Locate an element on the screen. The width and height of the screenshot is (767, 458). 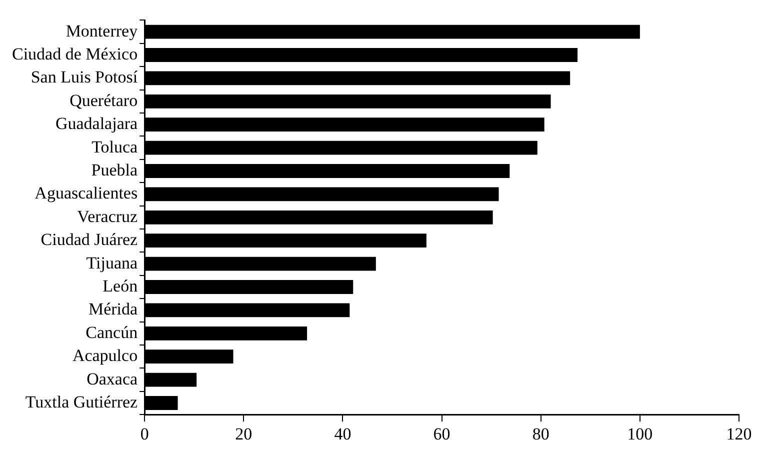
y-tick-label: Querétaro is located at coordinates (104, 100).